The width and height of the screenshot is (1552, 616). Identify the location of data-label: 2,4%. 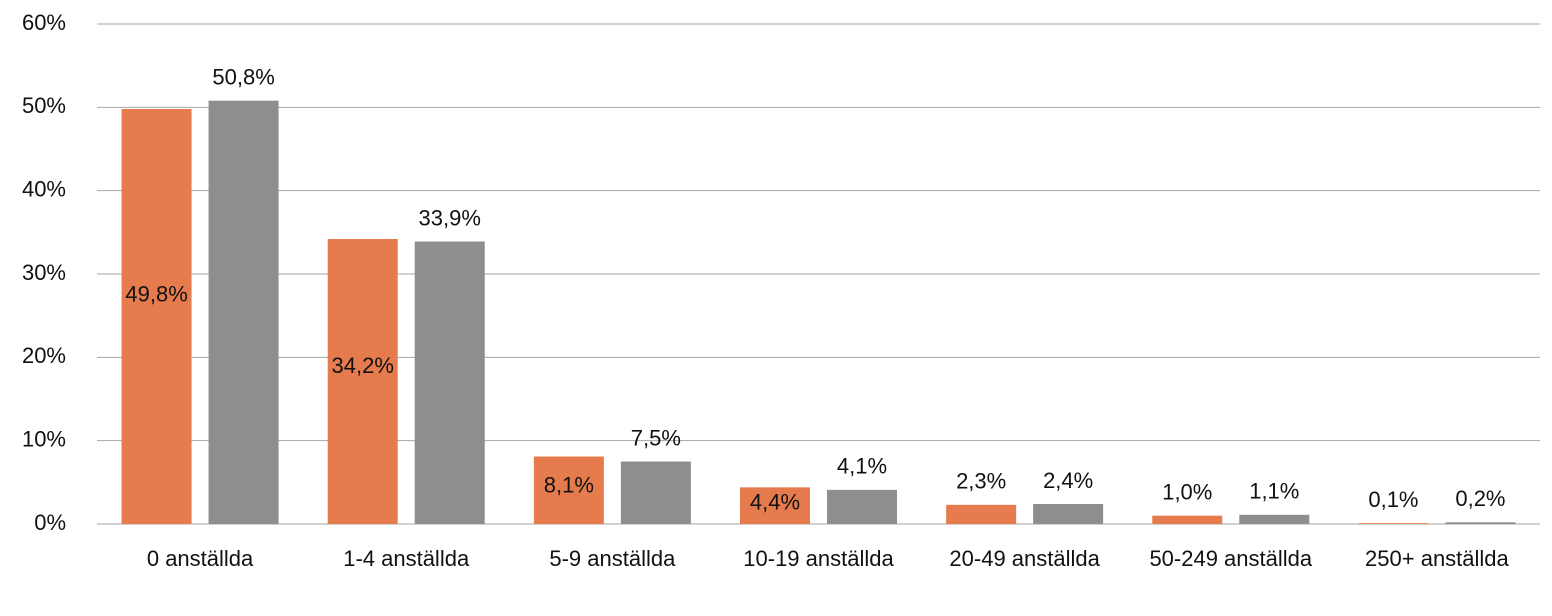
(1068, 480).